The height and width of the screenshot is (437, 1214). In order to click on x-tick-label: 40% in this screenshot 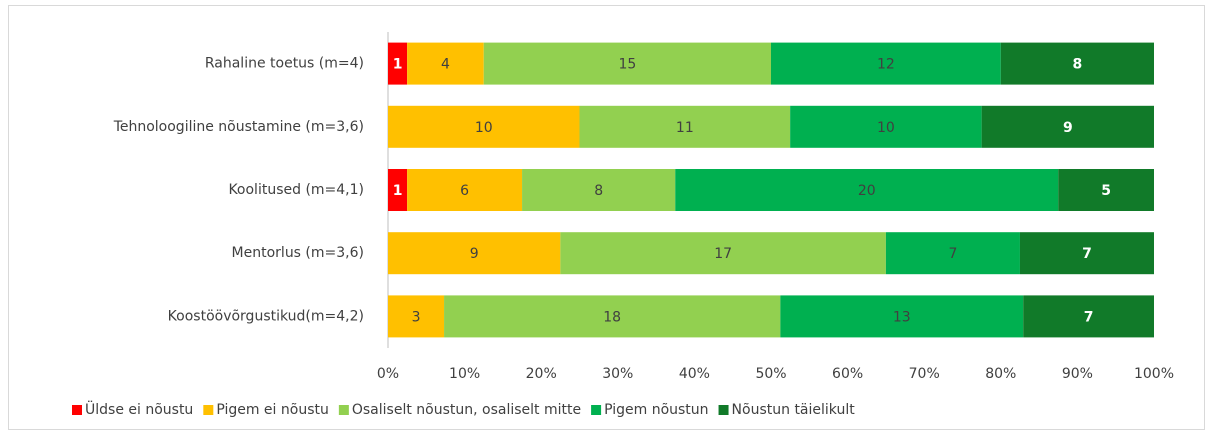, I will do `click(694, 374)`.